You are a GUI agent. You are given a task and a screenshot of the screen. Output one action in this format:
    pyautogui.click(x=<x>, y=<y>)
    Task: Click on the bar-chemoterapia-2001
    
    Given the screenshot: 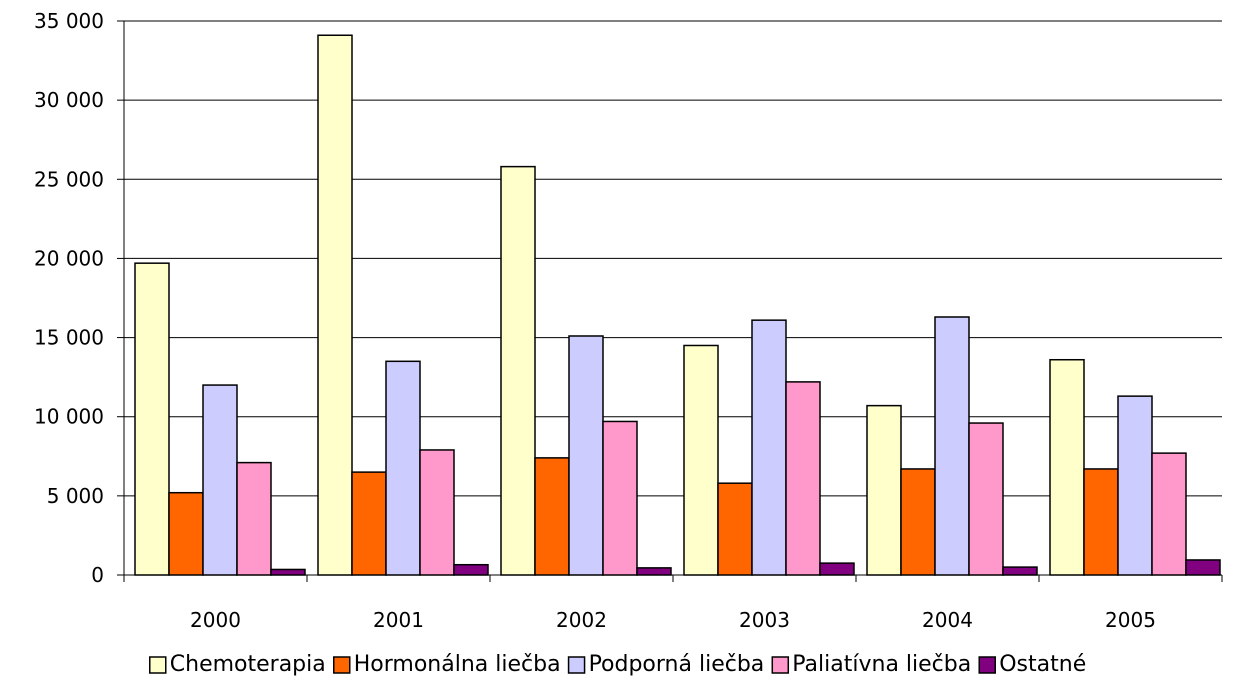 What is the action you would take?
    pyautogui.click(x=335, y=305)
    